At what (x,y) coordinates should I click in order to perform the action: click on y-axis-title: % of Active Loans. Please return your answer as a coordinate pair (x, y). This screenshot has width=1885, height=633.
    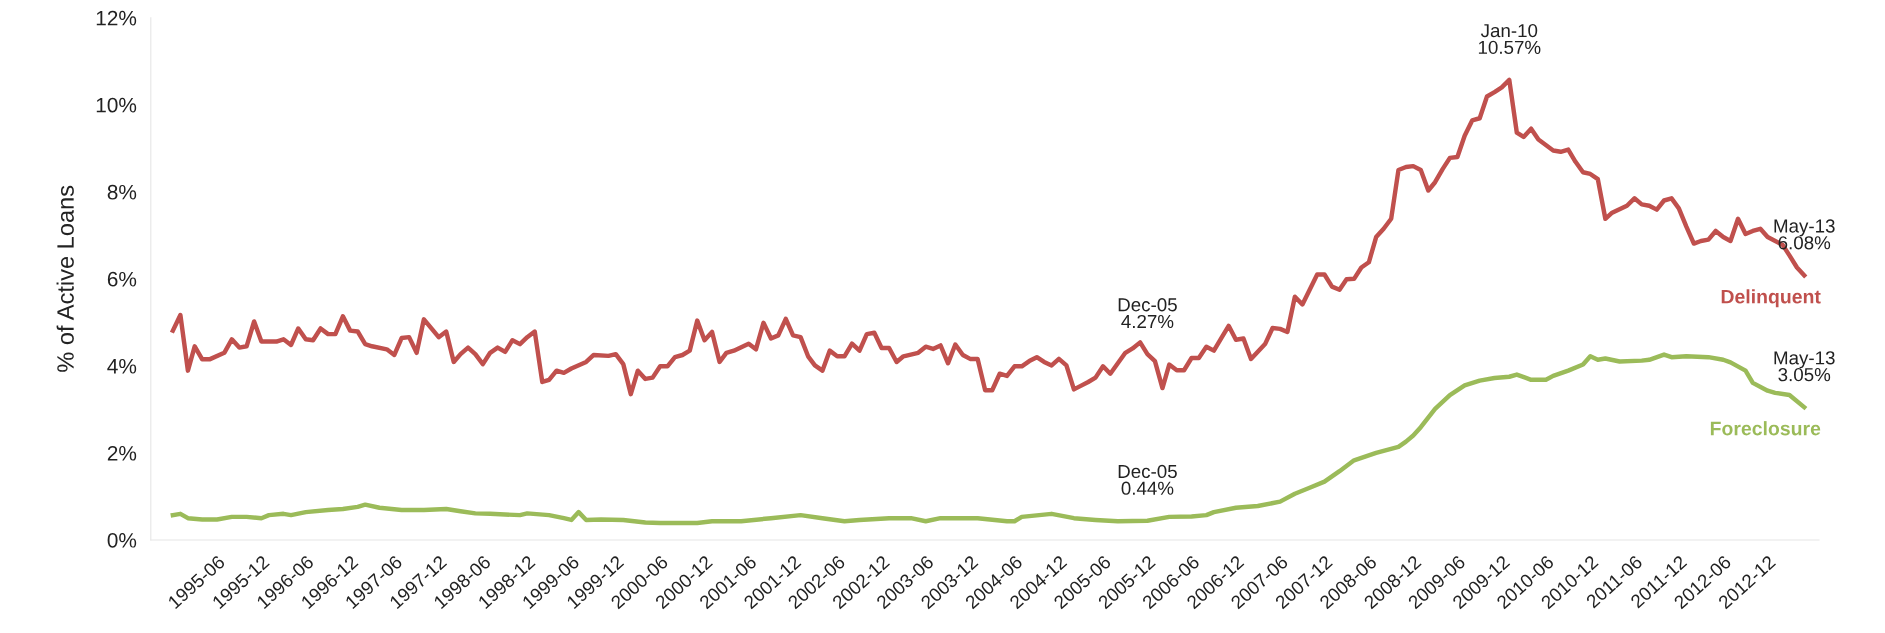
    Looking at the image, I should click on (65, 278).